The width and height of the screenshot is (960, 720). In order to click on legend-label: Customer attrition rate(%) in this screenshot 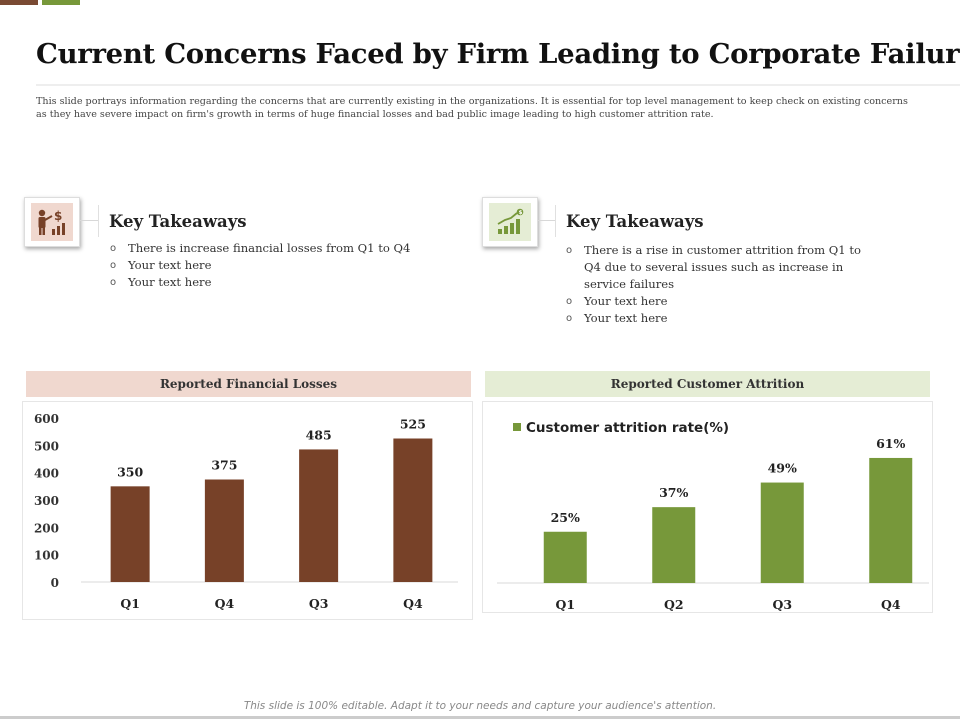, I will do `click(627, 428)`.